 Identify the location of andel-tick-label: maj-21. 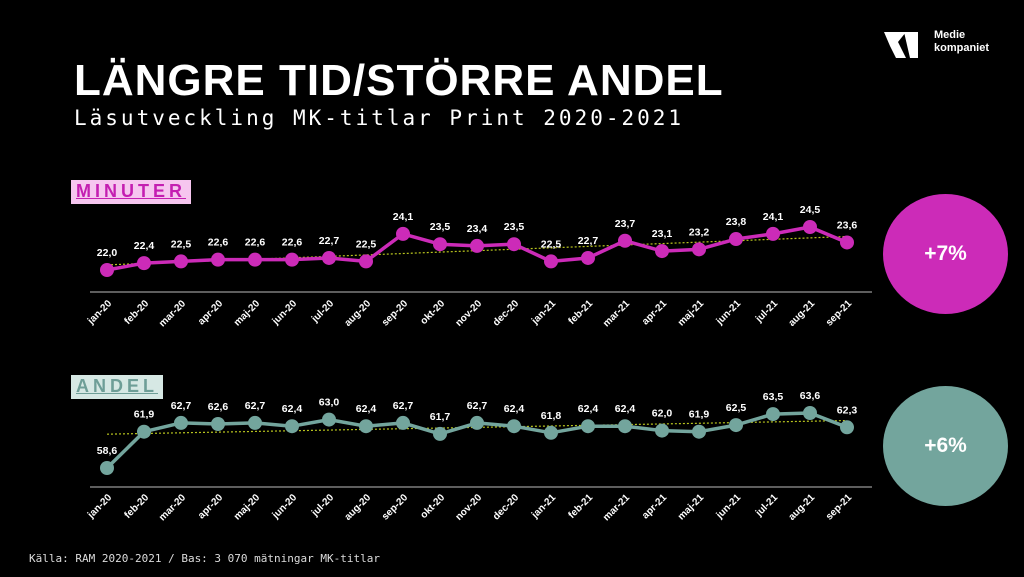
(691, 507).